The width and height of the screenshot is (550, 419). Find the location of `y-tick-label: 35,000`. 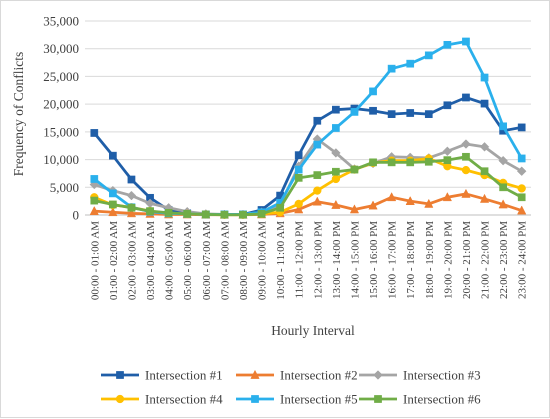

y-tick-label: 35,000 is located at coordinates (61, 21).